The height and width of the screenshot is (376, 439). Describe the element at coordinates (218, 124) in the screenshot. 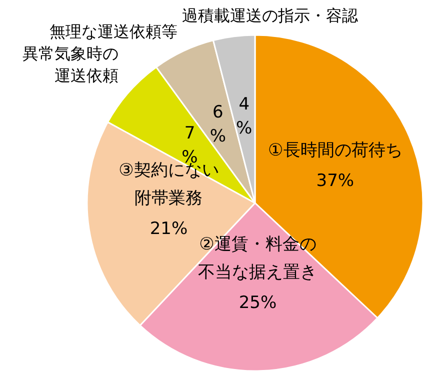

I see `data-label: 6%` at that location.